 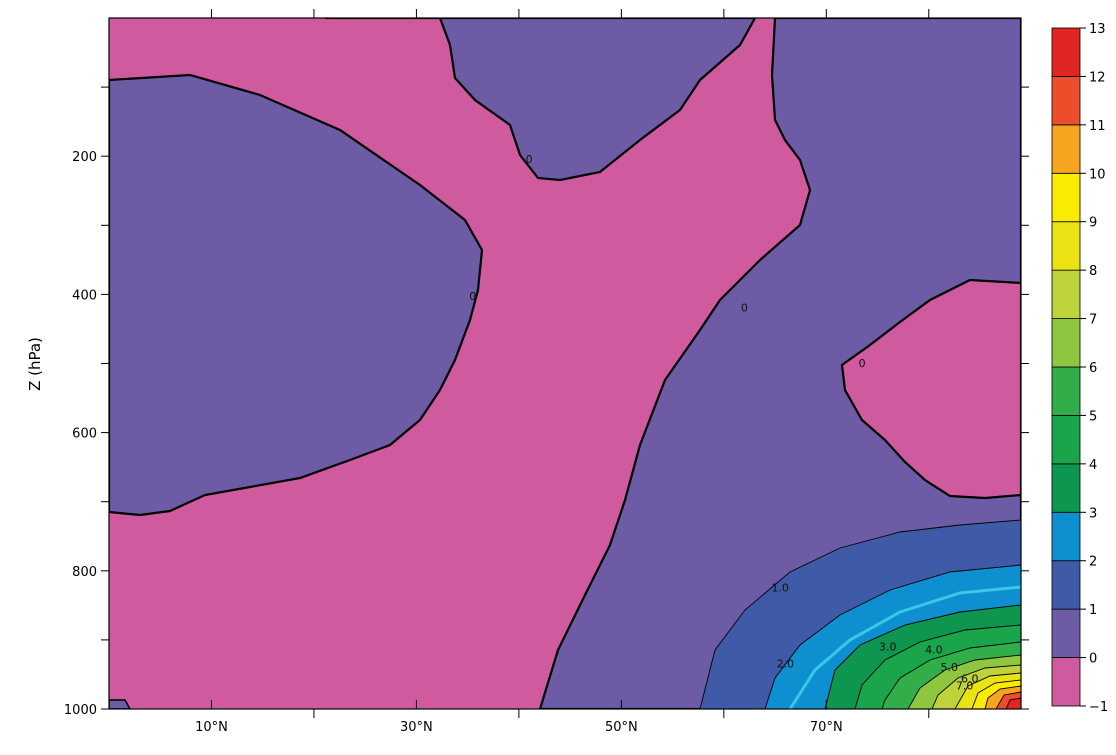 I want to click on colorbar-label: 11, so click(x=1097, y=126).